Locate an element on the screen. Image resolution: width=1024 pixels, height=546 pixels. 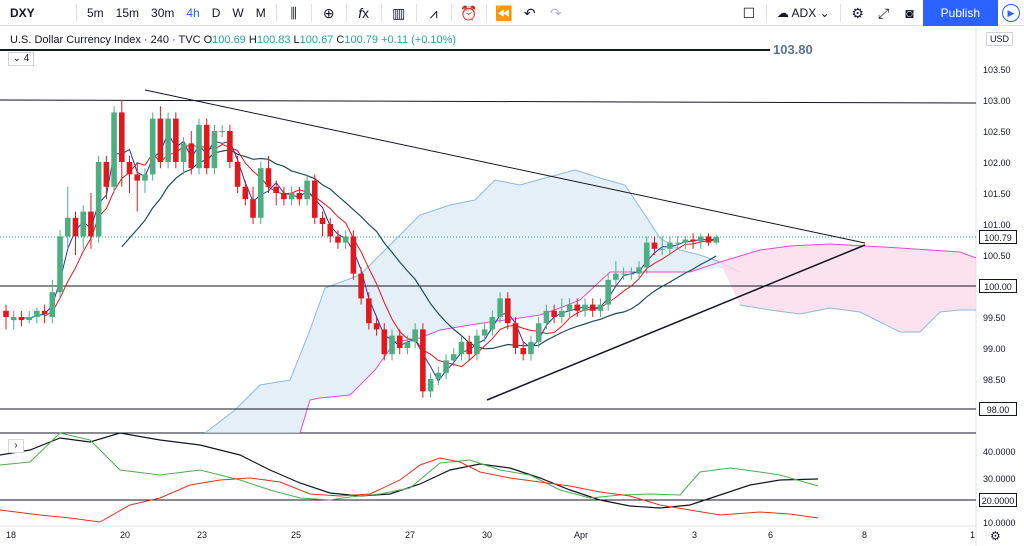
low-label: L is located at coordinates (296, 40).